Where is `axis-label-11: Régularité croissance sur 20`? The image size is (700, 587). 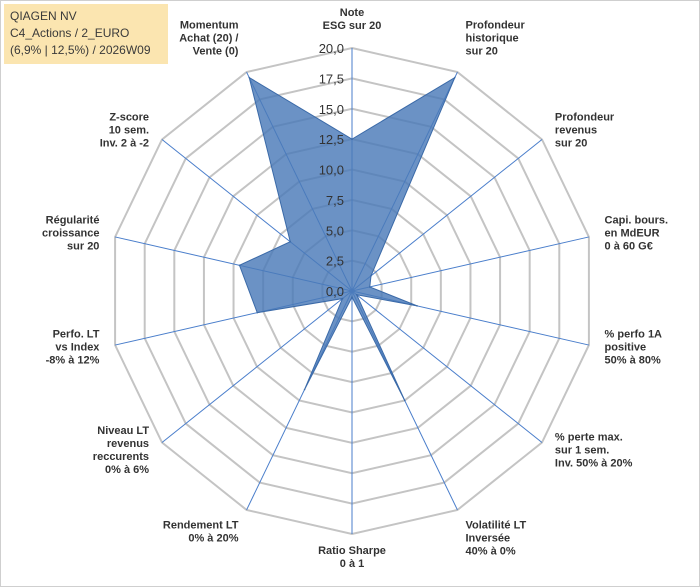 axis-label-11: Régularité croissance sur 20 is located at coordinates (70, 233).